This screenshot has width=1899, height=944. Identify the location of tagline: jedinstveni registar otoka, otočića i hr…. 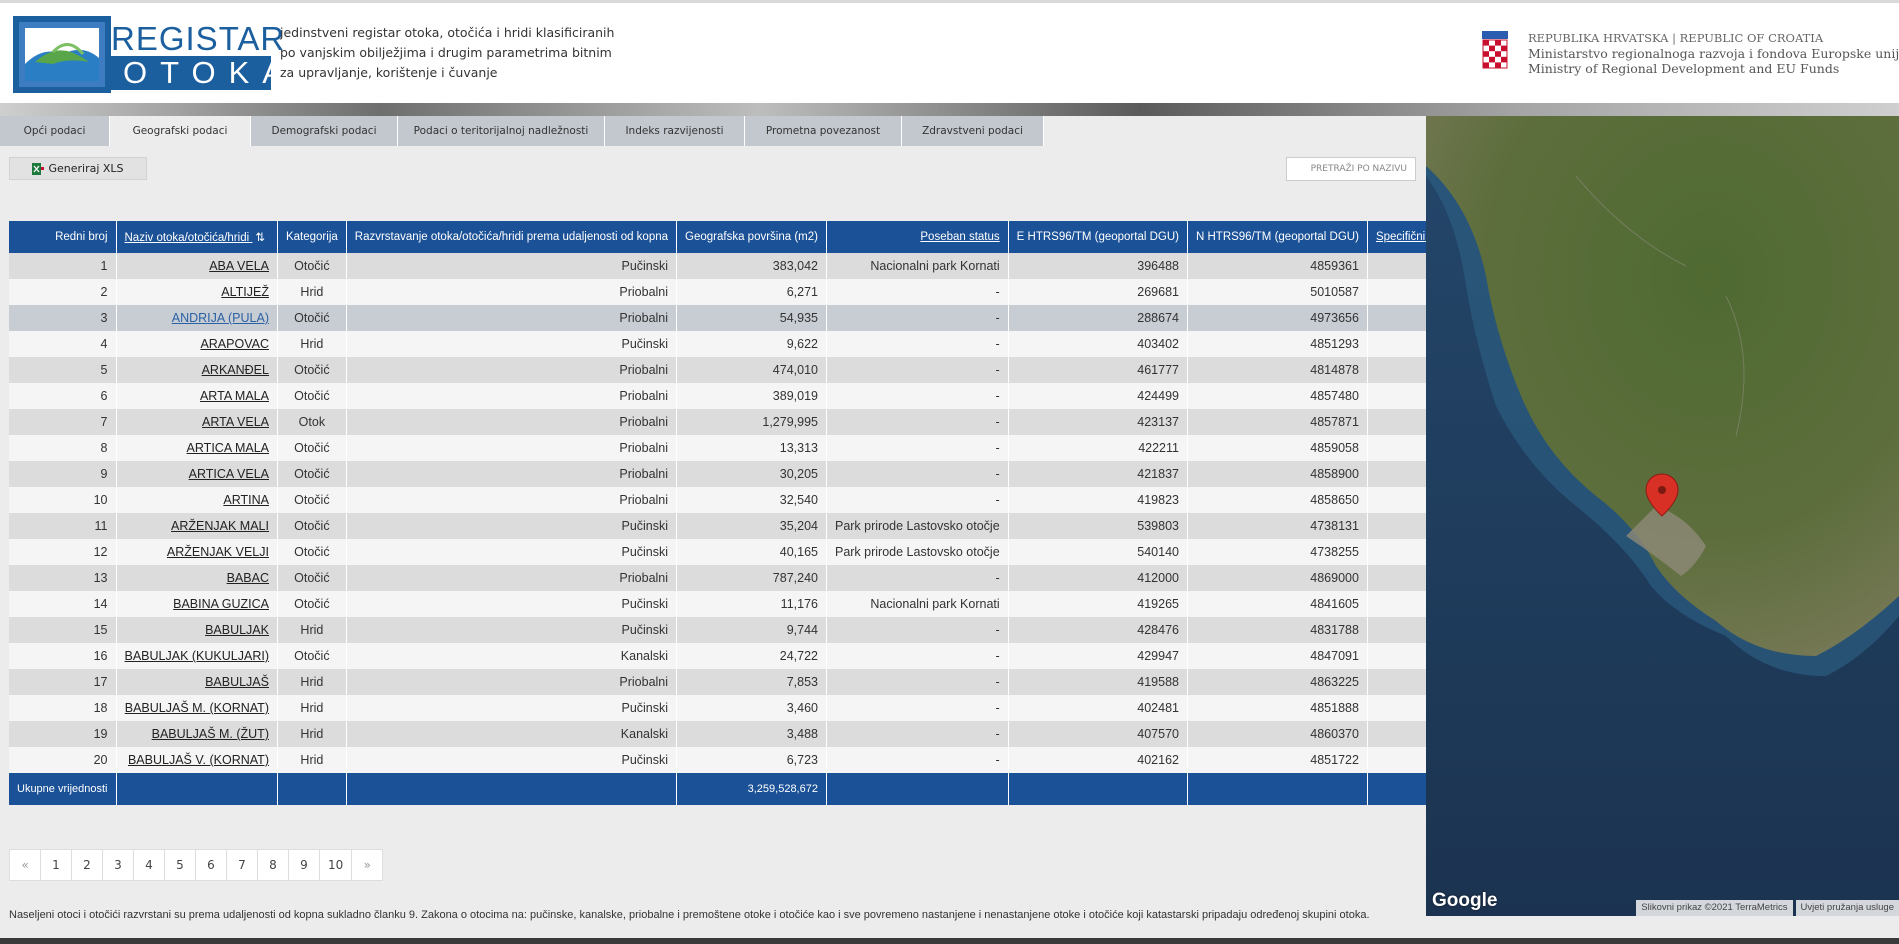
(447, 53).